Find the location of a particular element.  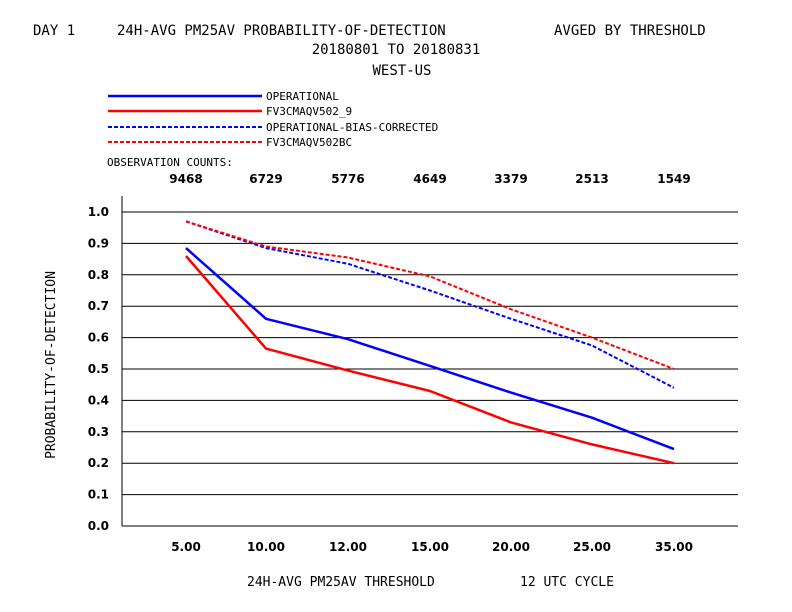

x-tick-label: 5.00 is located at coordinates (186, 547).